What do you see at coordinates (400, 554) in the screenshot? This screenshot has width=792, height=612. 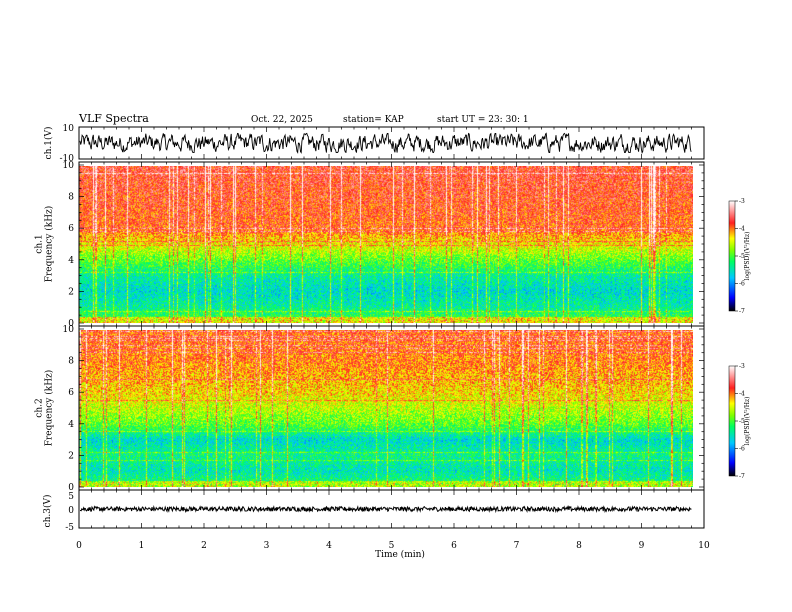 I see `time-axis-label: Time (min)` at bounding box center [400, 554].